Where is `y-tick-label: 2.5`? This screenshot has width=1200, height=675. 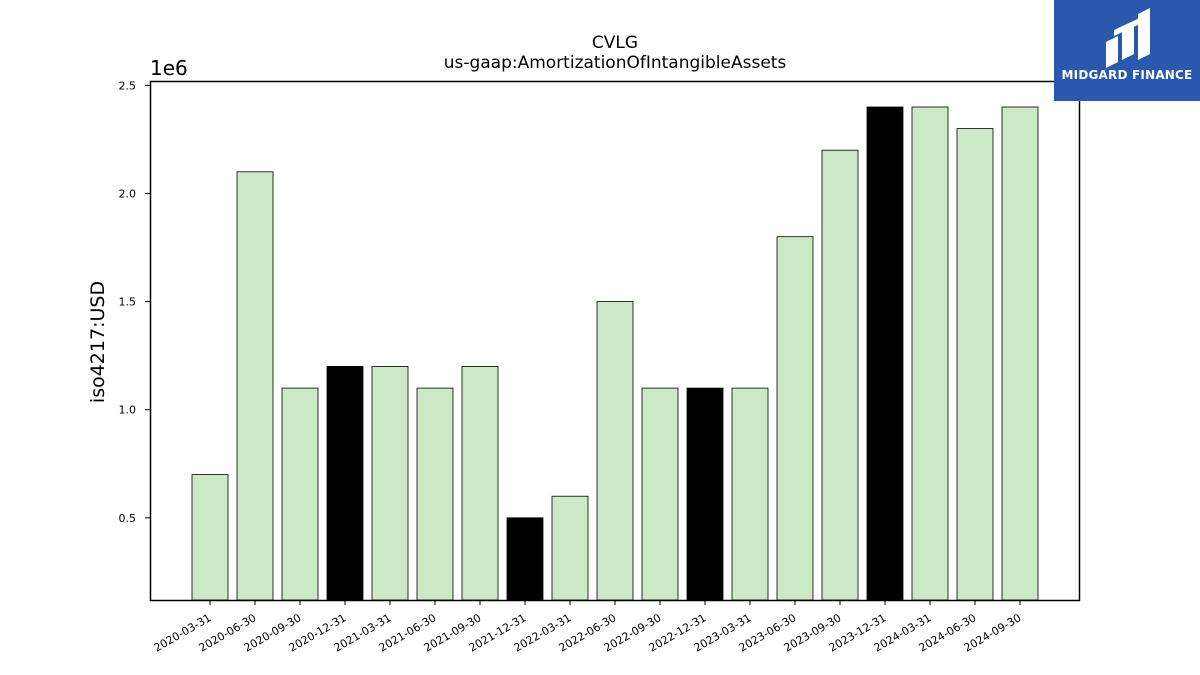 y-tick-label: 2.5 is located at coordinates (128, 85).